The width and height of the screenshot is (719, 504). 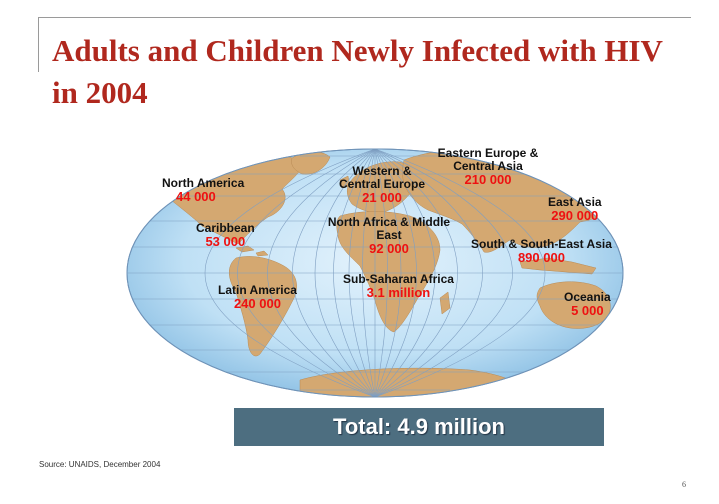 I want to click on label-western-central-europe: Western & Central Europe 21 000, so click(x=382, y=184).